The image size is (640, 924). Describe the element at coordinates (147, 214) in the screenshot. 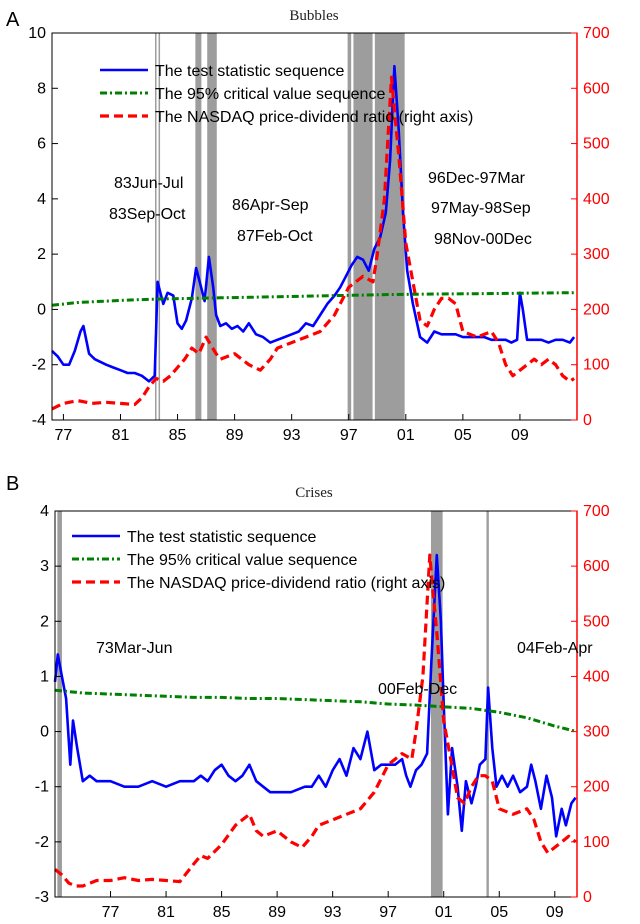

I see `period-annotation: 83Sep-Oct` at that location.